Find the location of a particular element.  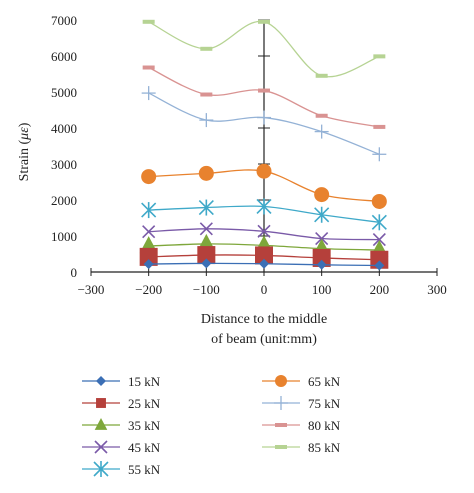

legend-item-4: 55 kN is located at coordinates (121, 469).